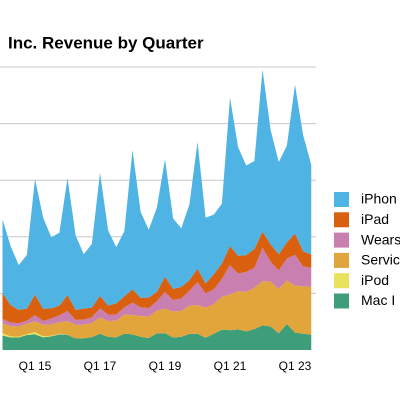  Describe the element at coordinates (230, 366) in the screenshot. I see `x-tick-label: Q1 21` at that location.